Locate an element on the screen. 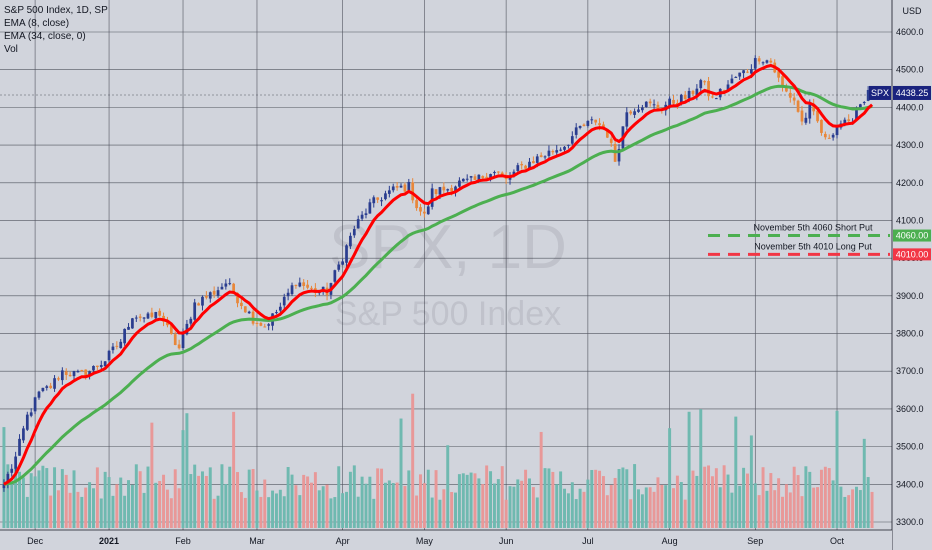 This screenshot has height=550, width=932. level-price-text: 4060.00 is located at coordinates (912, 236).